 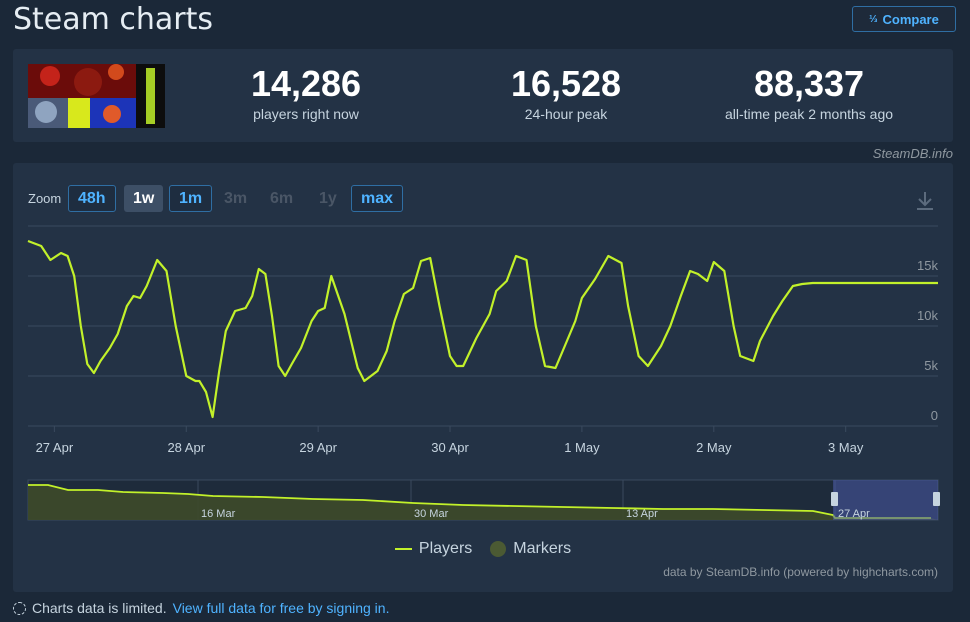 I want to click on x-tick-label: 30 Apr, so click(x=450, y=447).